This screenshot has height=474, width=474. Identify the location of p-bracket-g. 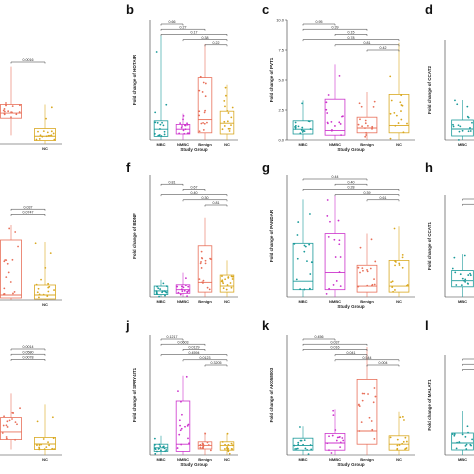
(383, 200).